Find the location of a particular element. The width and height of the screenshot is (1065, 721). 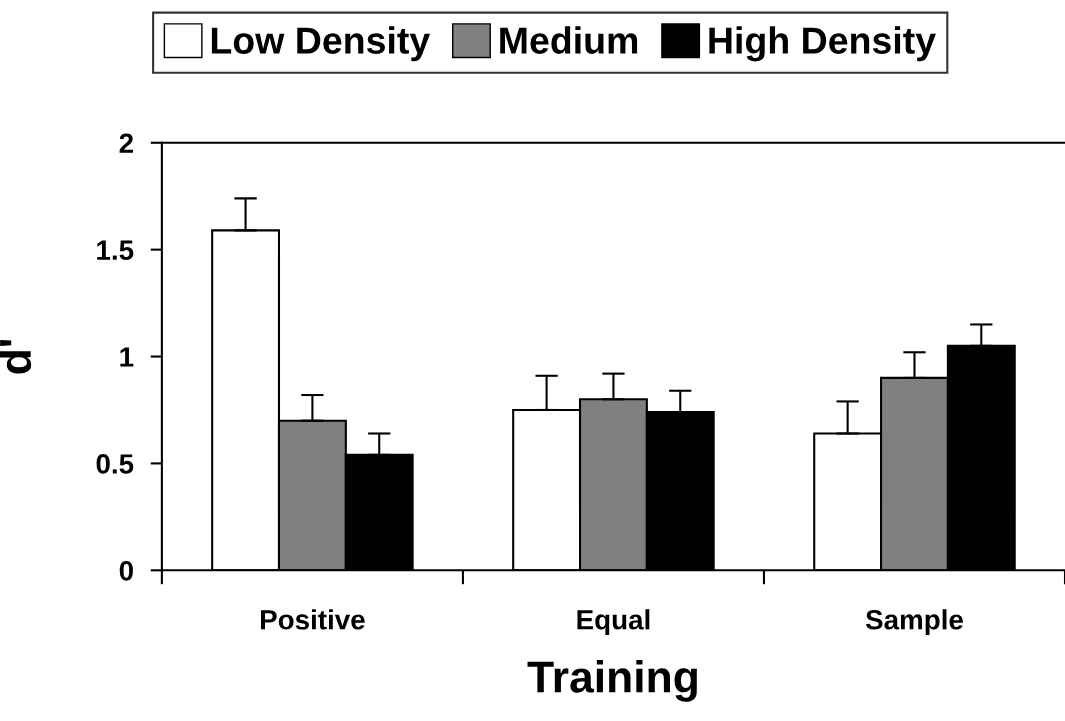

y-tick-label: 0 is located at coordinates (126, 570).